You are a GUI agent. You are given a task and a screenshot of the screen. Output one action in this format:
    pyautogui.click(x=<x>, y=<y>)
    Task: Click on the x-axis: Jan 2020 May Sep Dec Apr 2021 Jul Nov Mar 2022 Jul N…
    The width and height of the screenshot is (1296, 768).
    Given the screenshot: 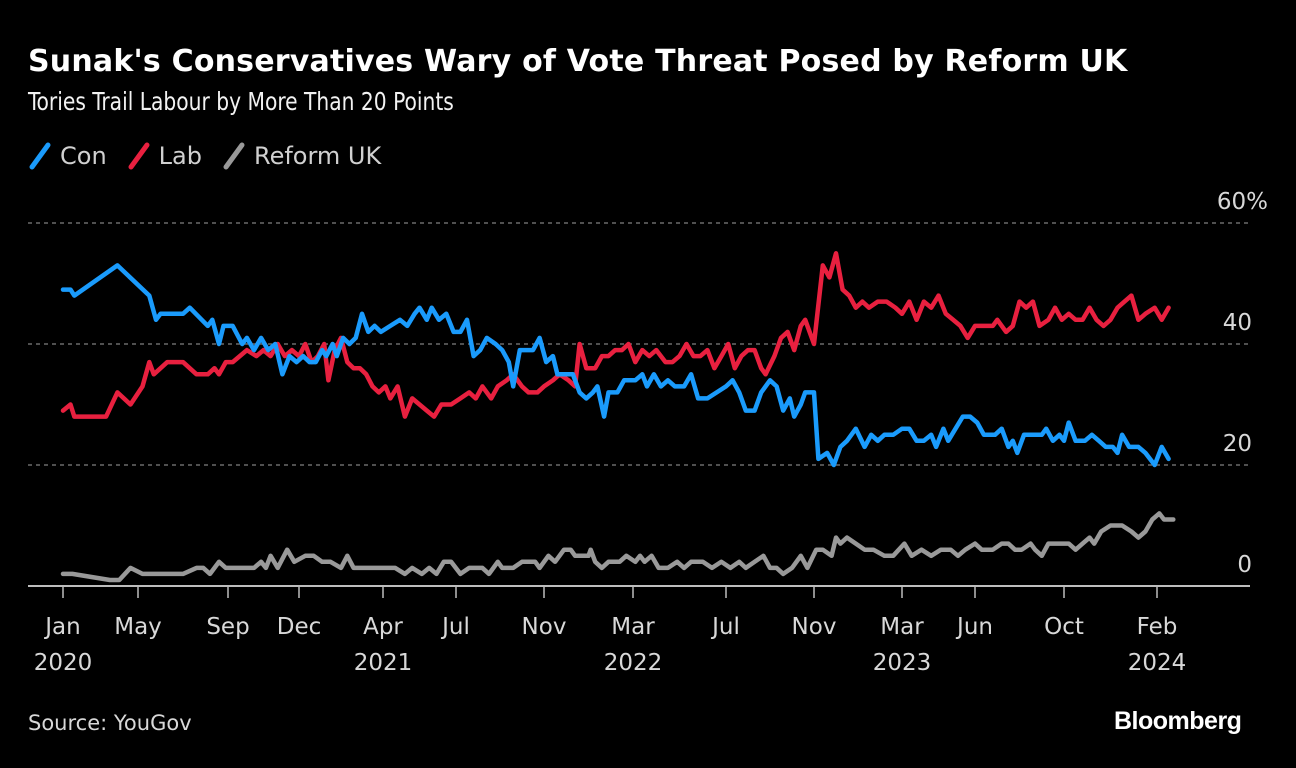 What is the action you would take?
    pyautogui.click(x=639, y=630)
    